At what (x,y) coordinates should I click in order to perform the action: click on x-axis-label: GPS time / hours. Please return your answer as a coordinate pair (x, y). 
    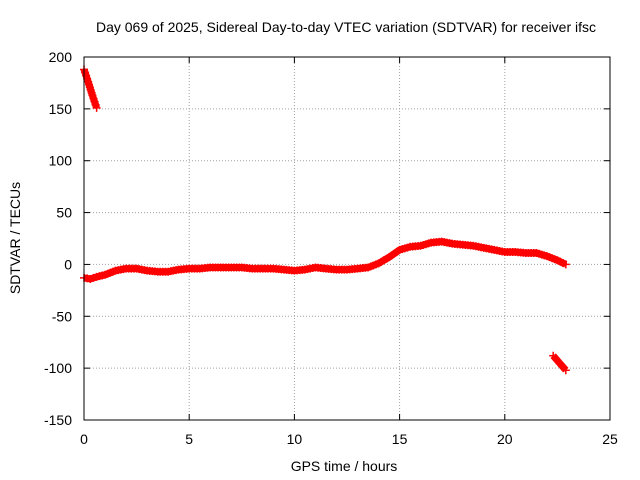
    Looking at the image, I should click on (344, 466).